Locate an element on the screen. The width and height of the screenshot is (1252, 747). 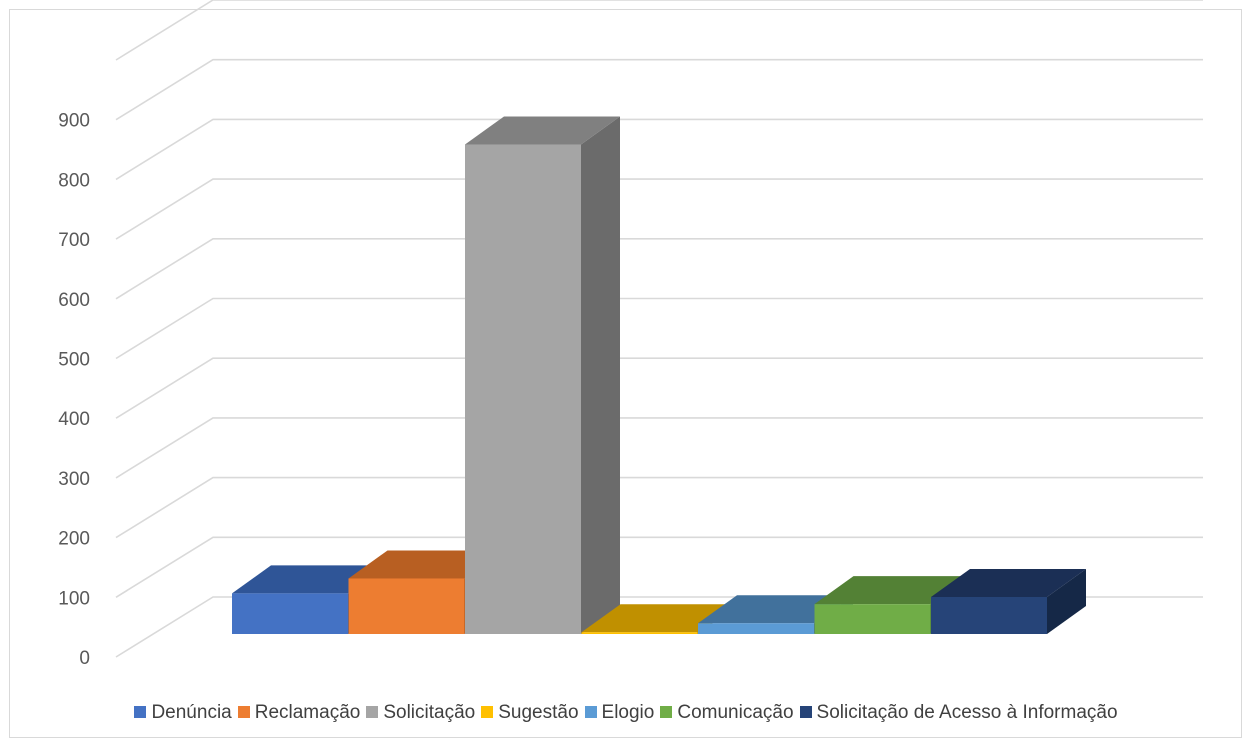
legend-item: Solicitação is located at coordinates (420, 713).